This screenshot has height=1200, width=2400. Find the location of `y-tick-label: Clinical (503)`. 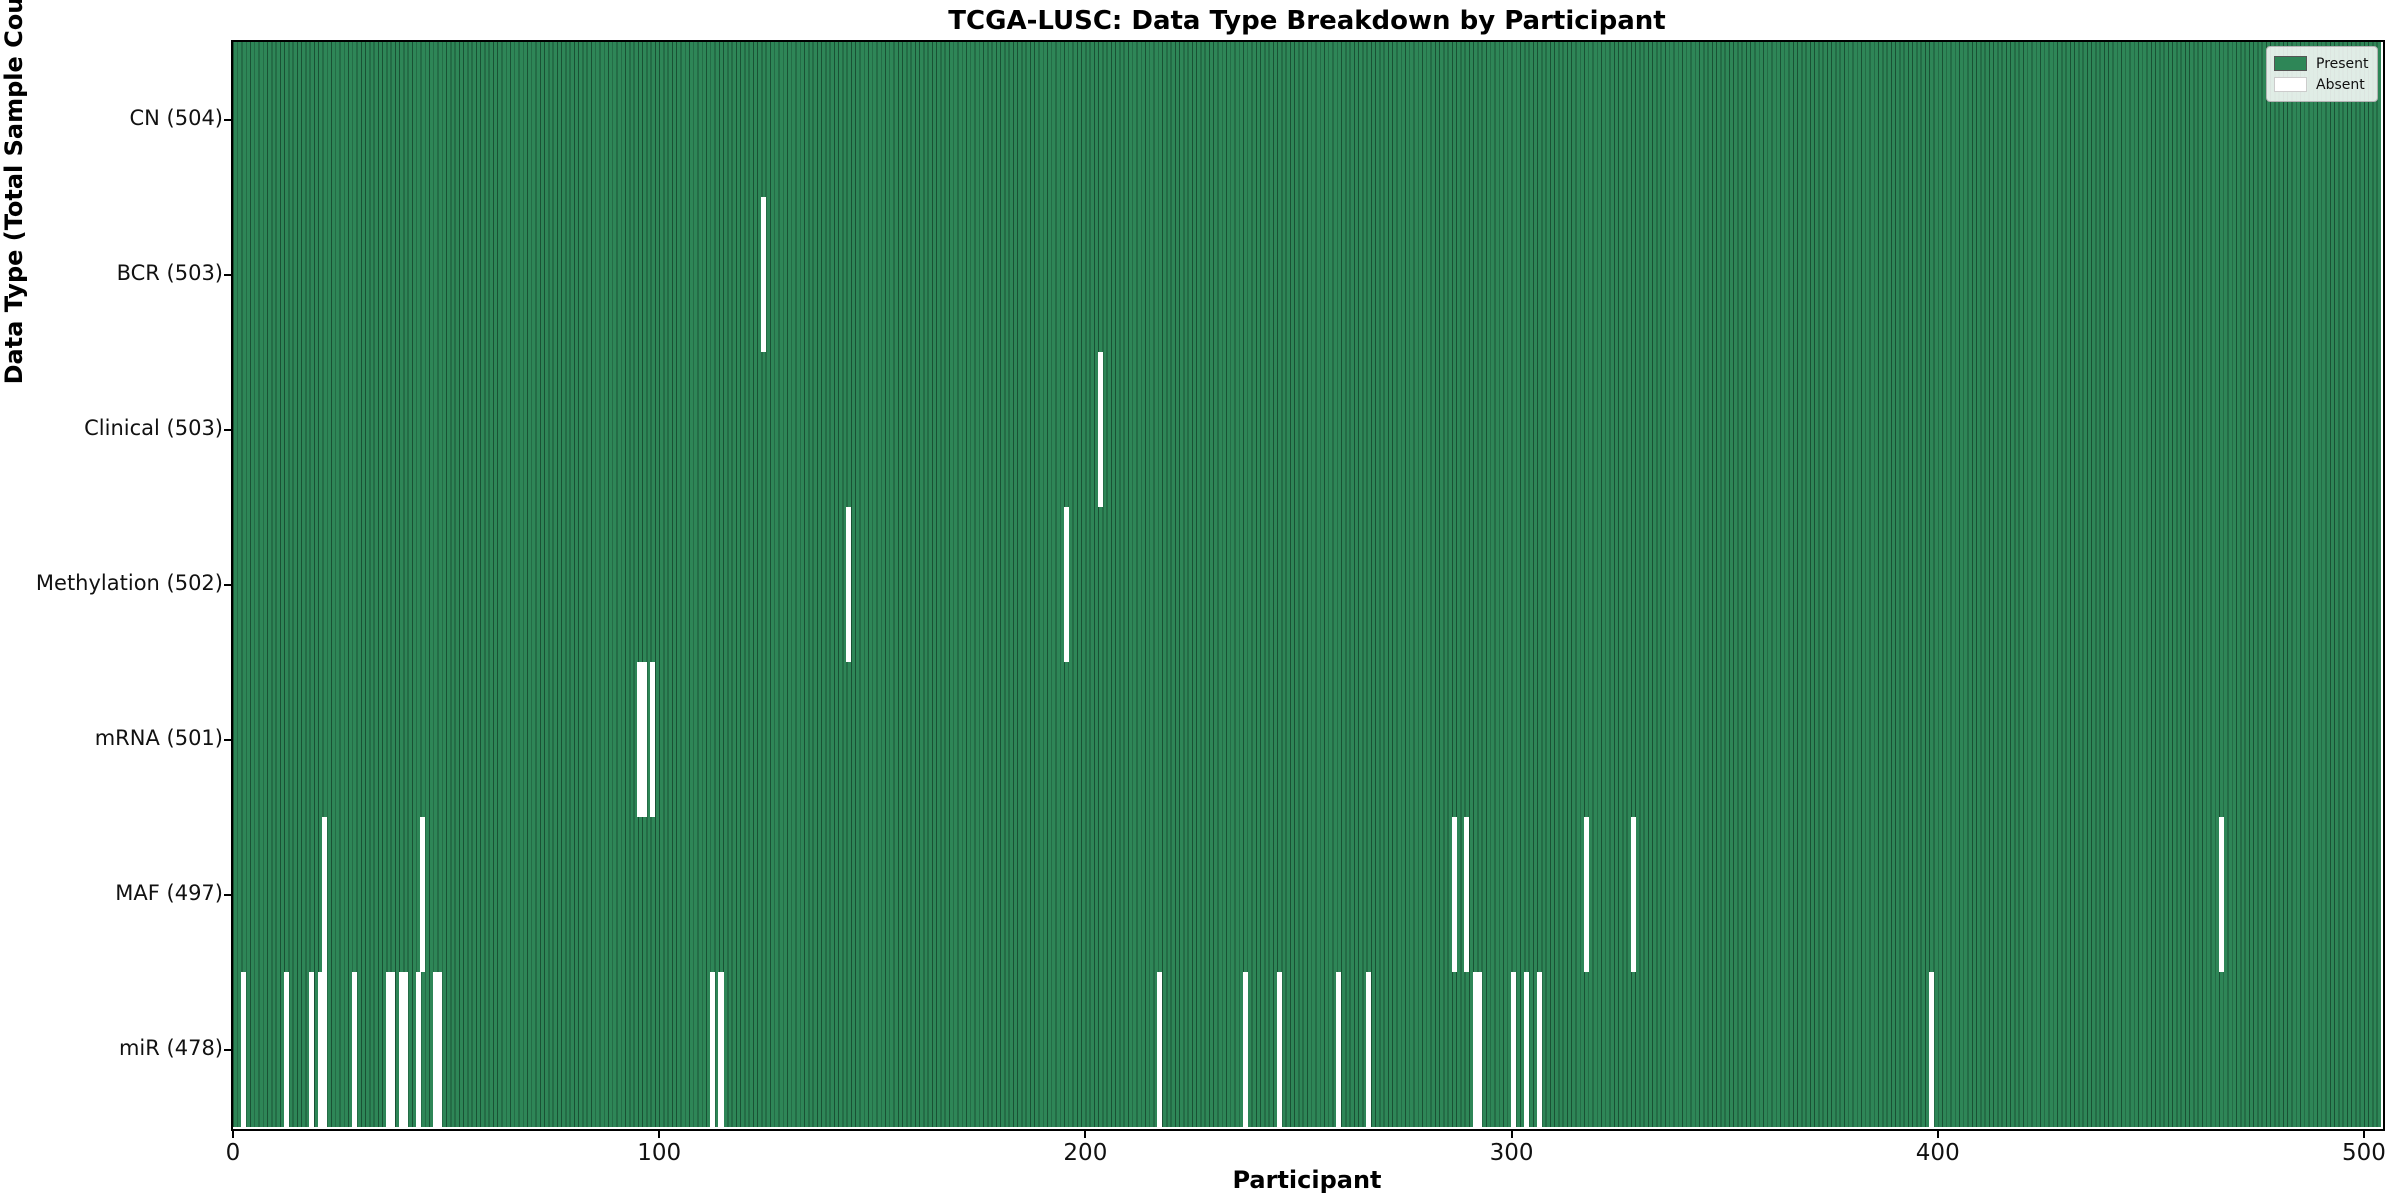

y-tick-label: Clinical (503) is located at coordinates (153, 427).